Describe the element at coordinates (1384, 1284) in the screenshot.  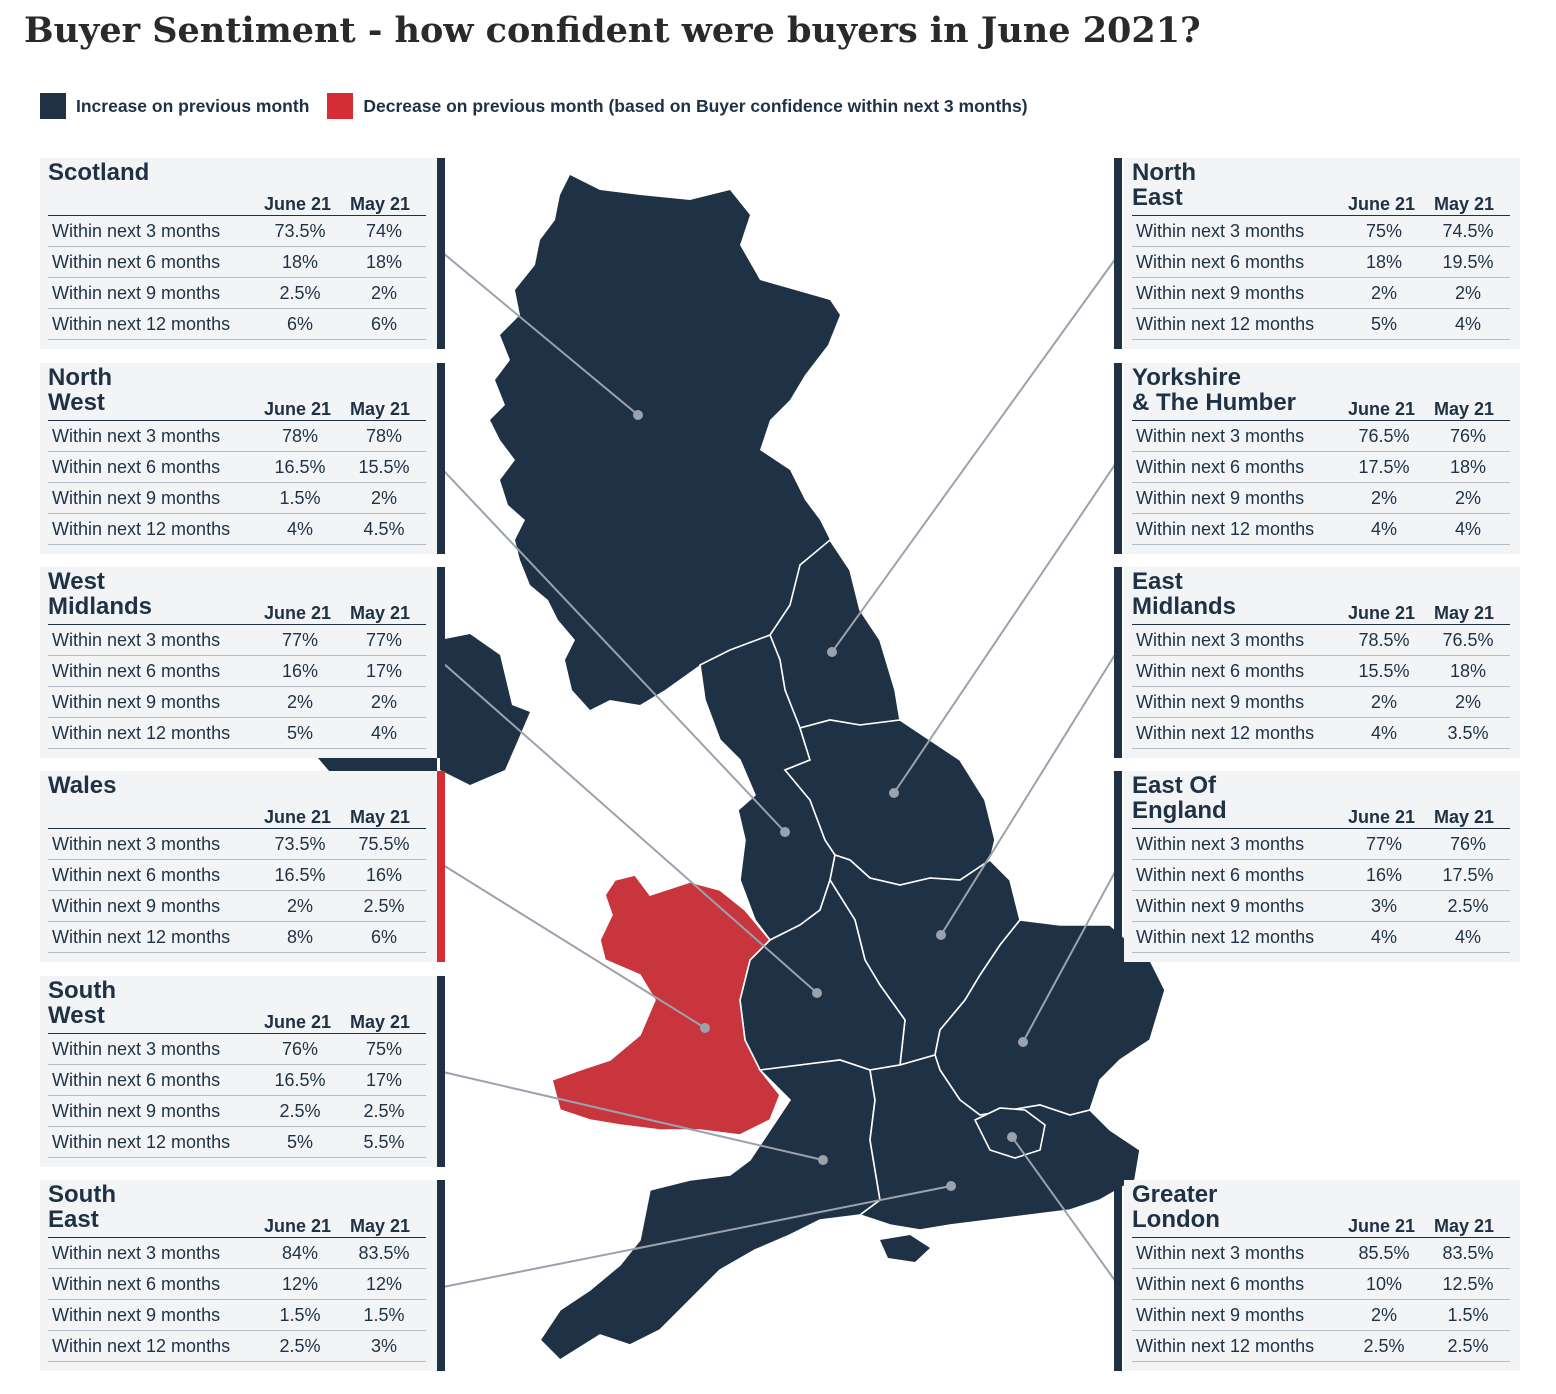
I see `value-june-text: 10%` at that location.